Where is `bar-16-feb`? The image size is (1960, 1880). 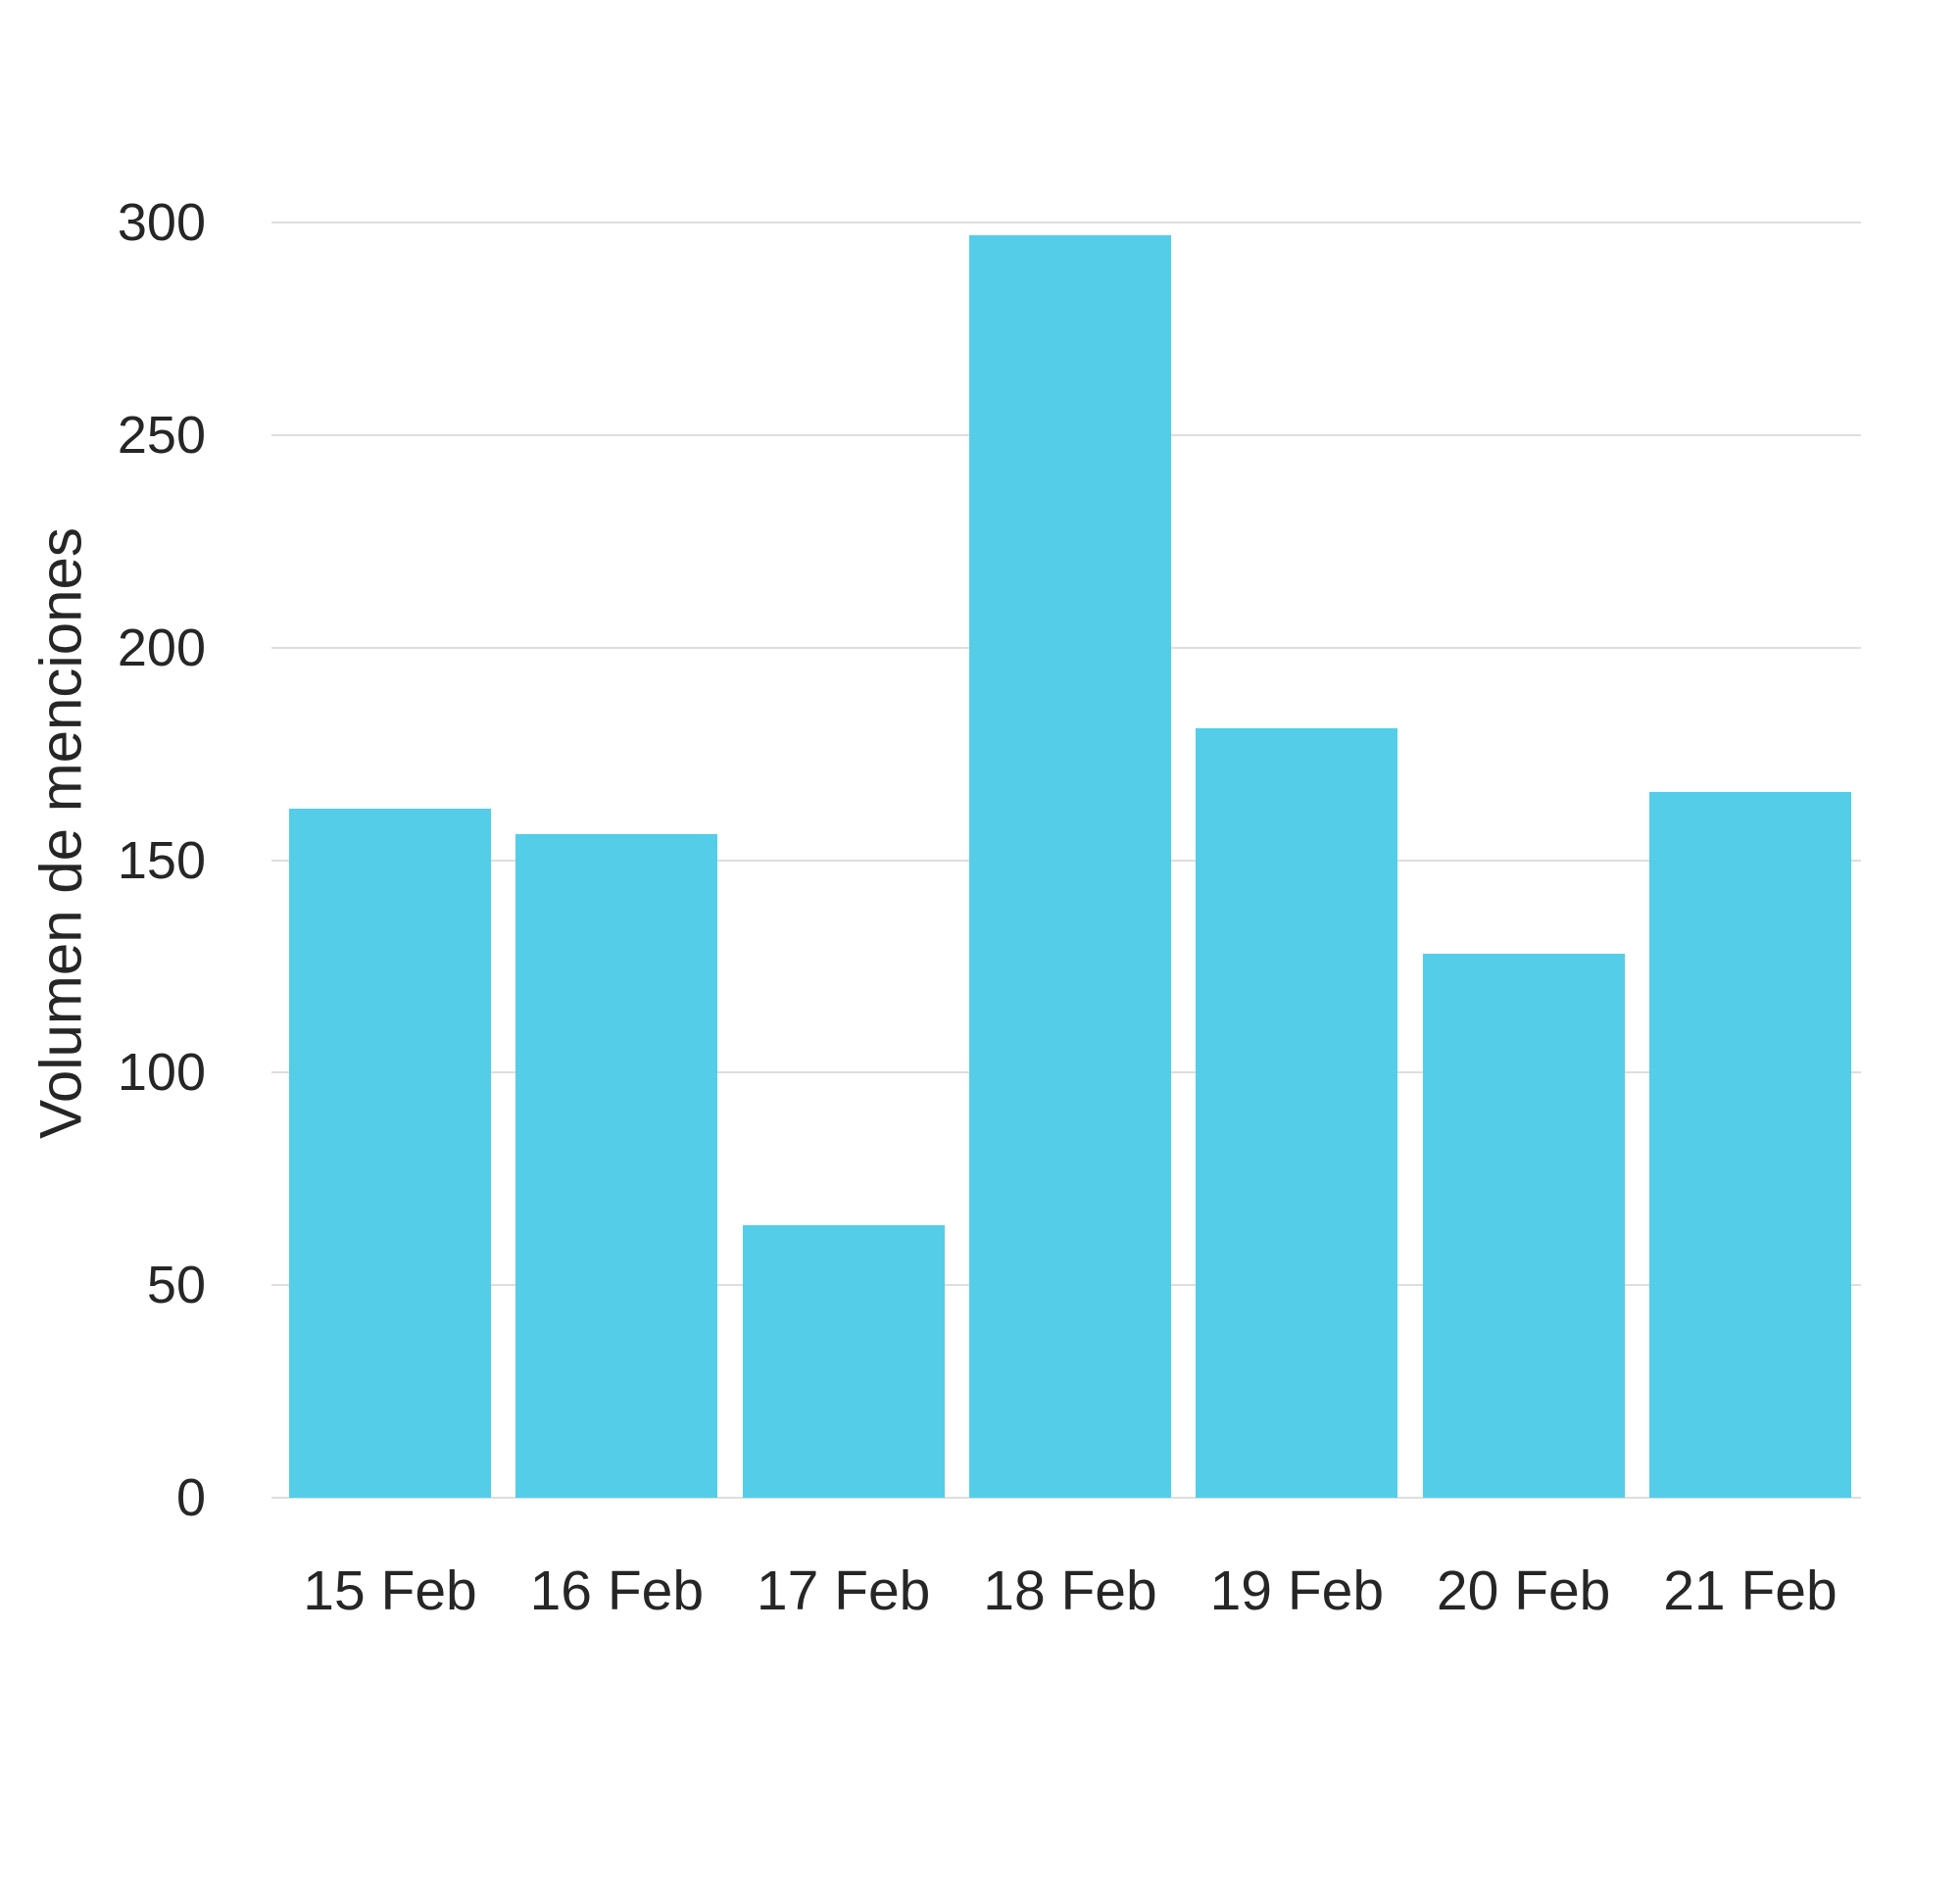 bar-16-feb is located at coordinates (616, 1166).